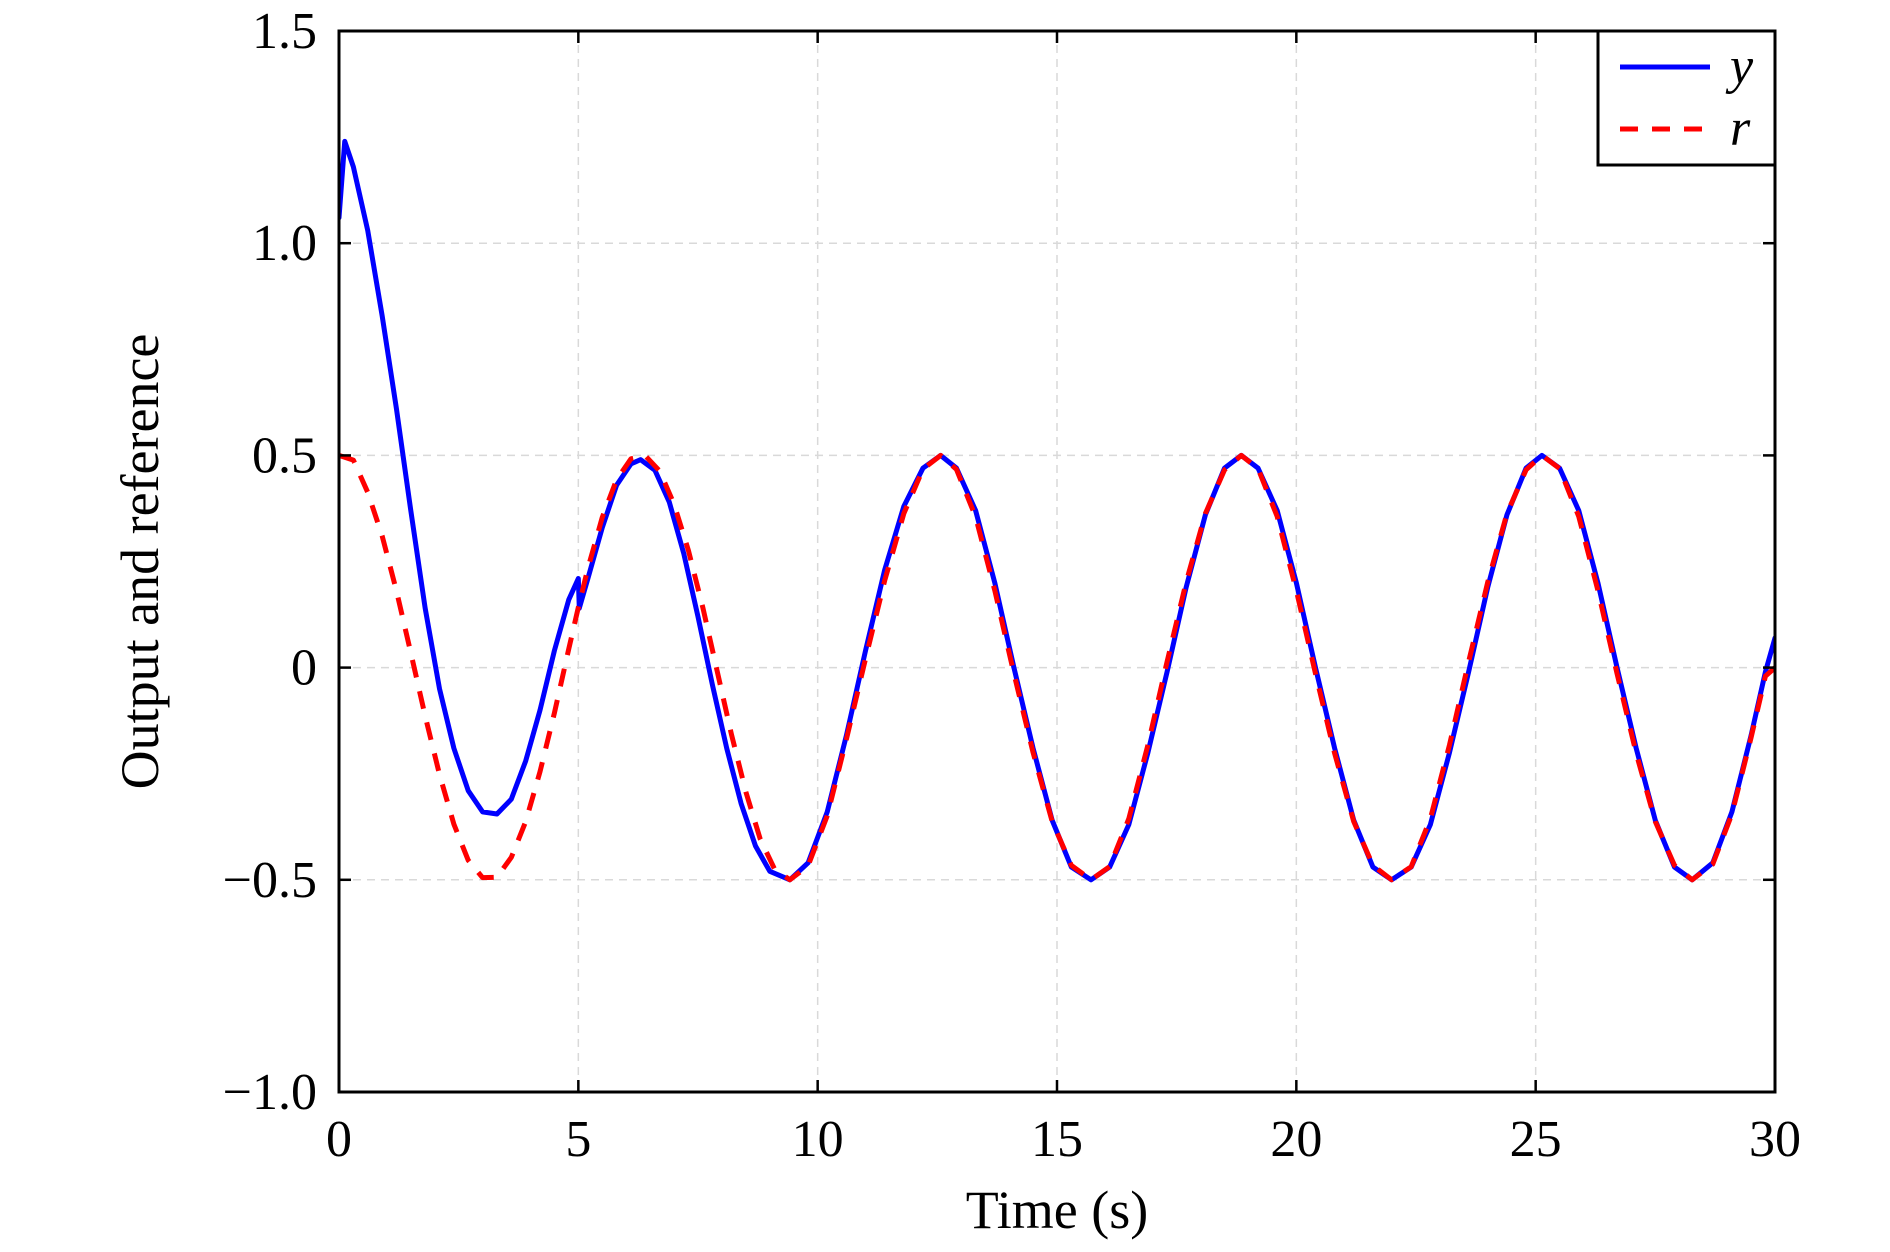 The width and height of the screenshot is (1890, 1252). Describe the element at coordinates (140, 562) in the screenshot. I see `y-axis-label: Output and reference` at that location.